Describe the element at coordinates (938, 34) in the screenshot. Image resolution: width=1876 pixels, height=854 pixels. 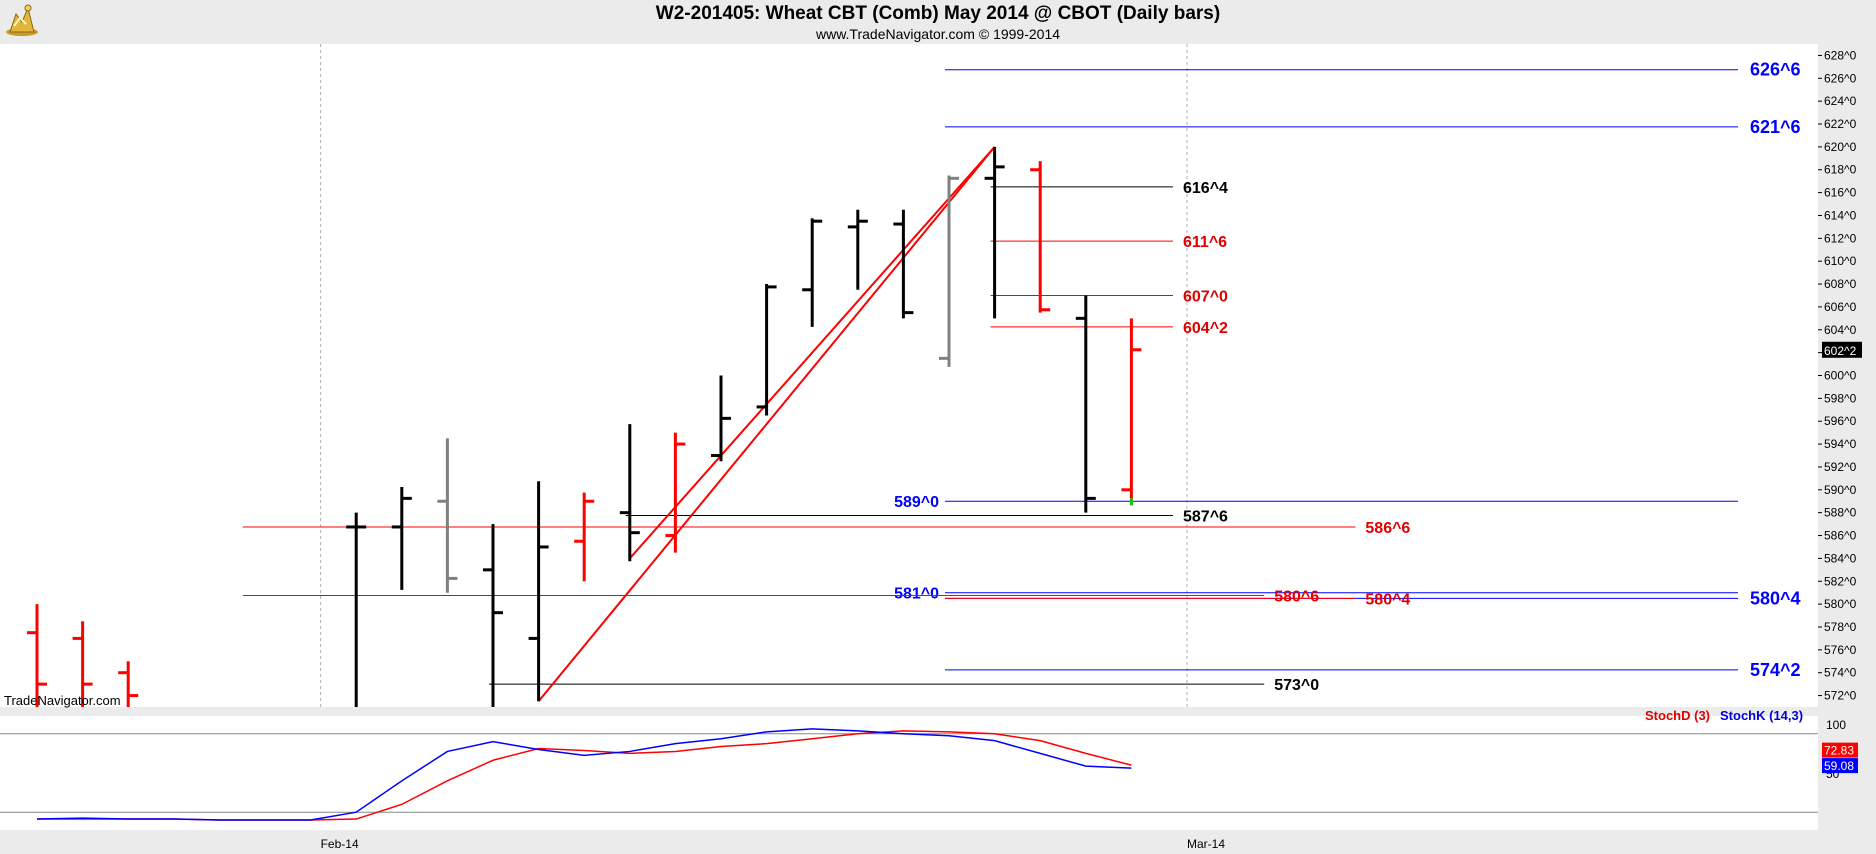
I see `chart-subtitle: www.TradeNavigator.com © 1999-2014` at that location.